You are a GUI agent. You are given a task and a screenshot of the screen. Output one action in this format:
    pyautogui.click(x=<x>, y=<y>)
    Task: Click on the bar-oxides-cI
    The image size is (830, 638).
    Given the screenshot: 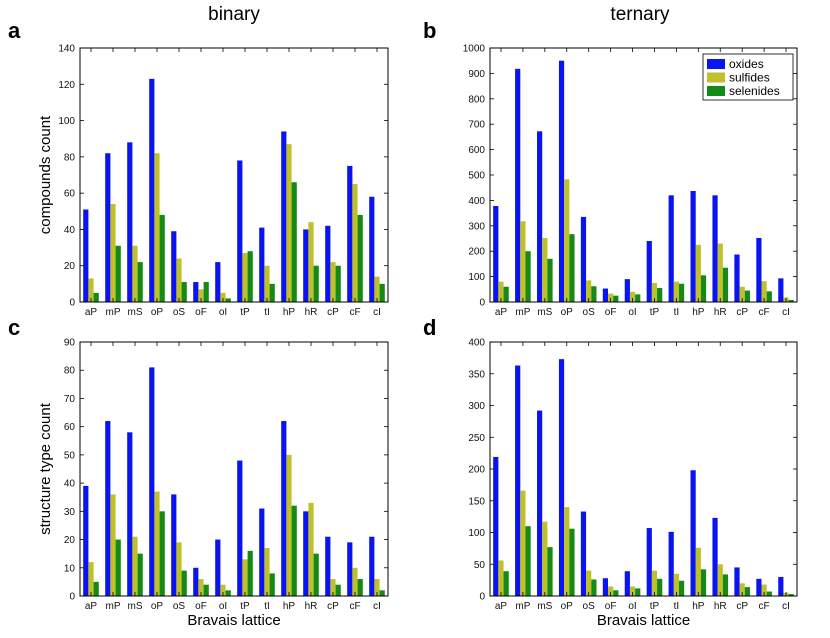 What is the action you would take?
    pyautogui.click(x=372, y=566)
    